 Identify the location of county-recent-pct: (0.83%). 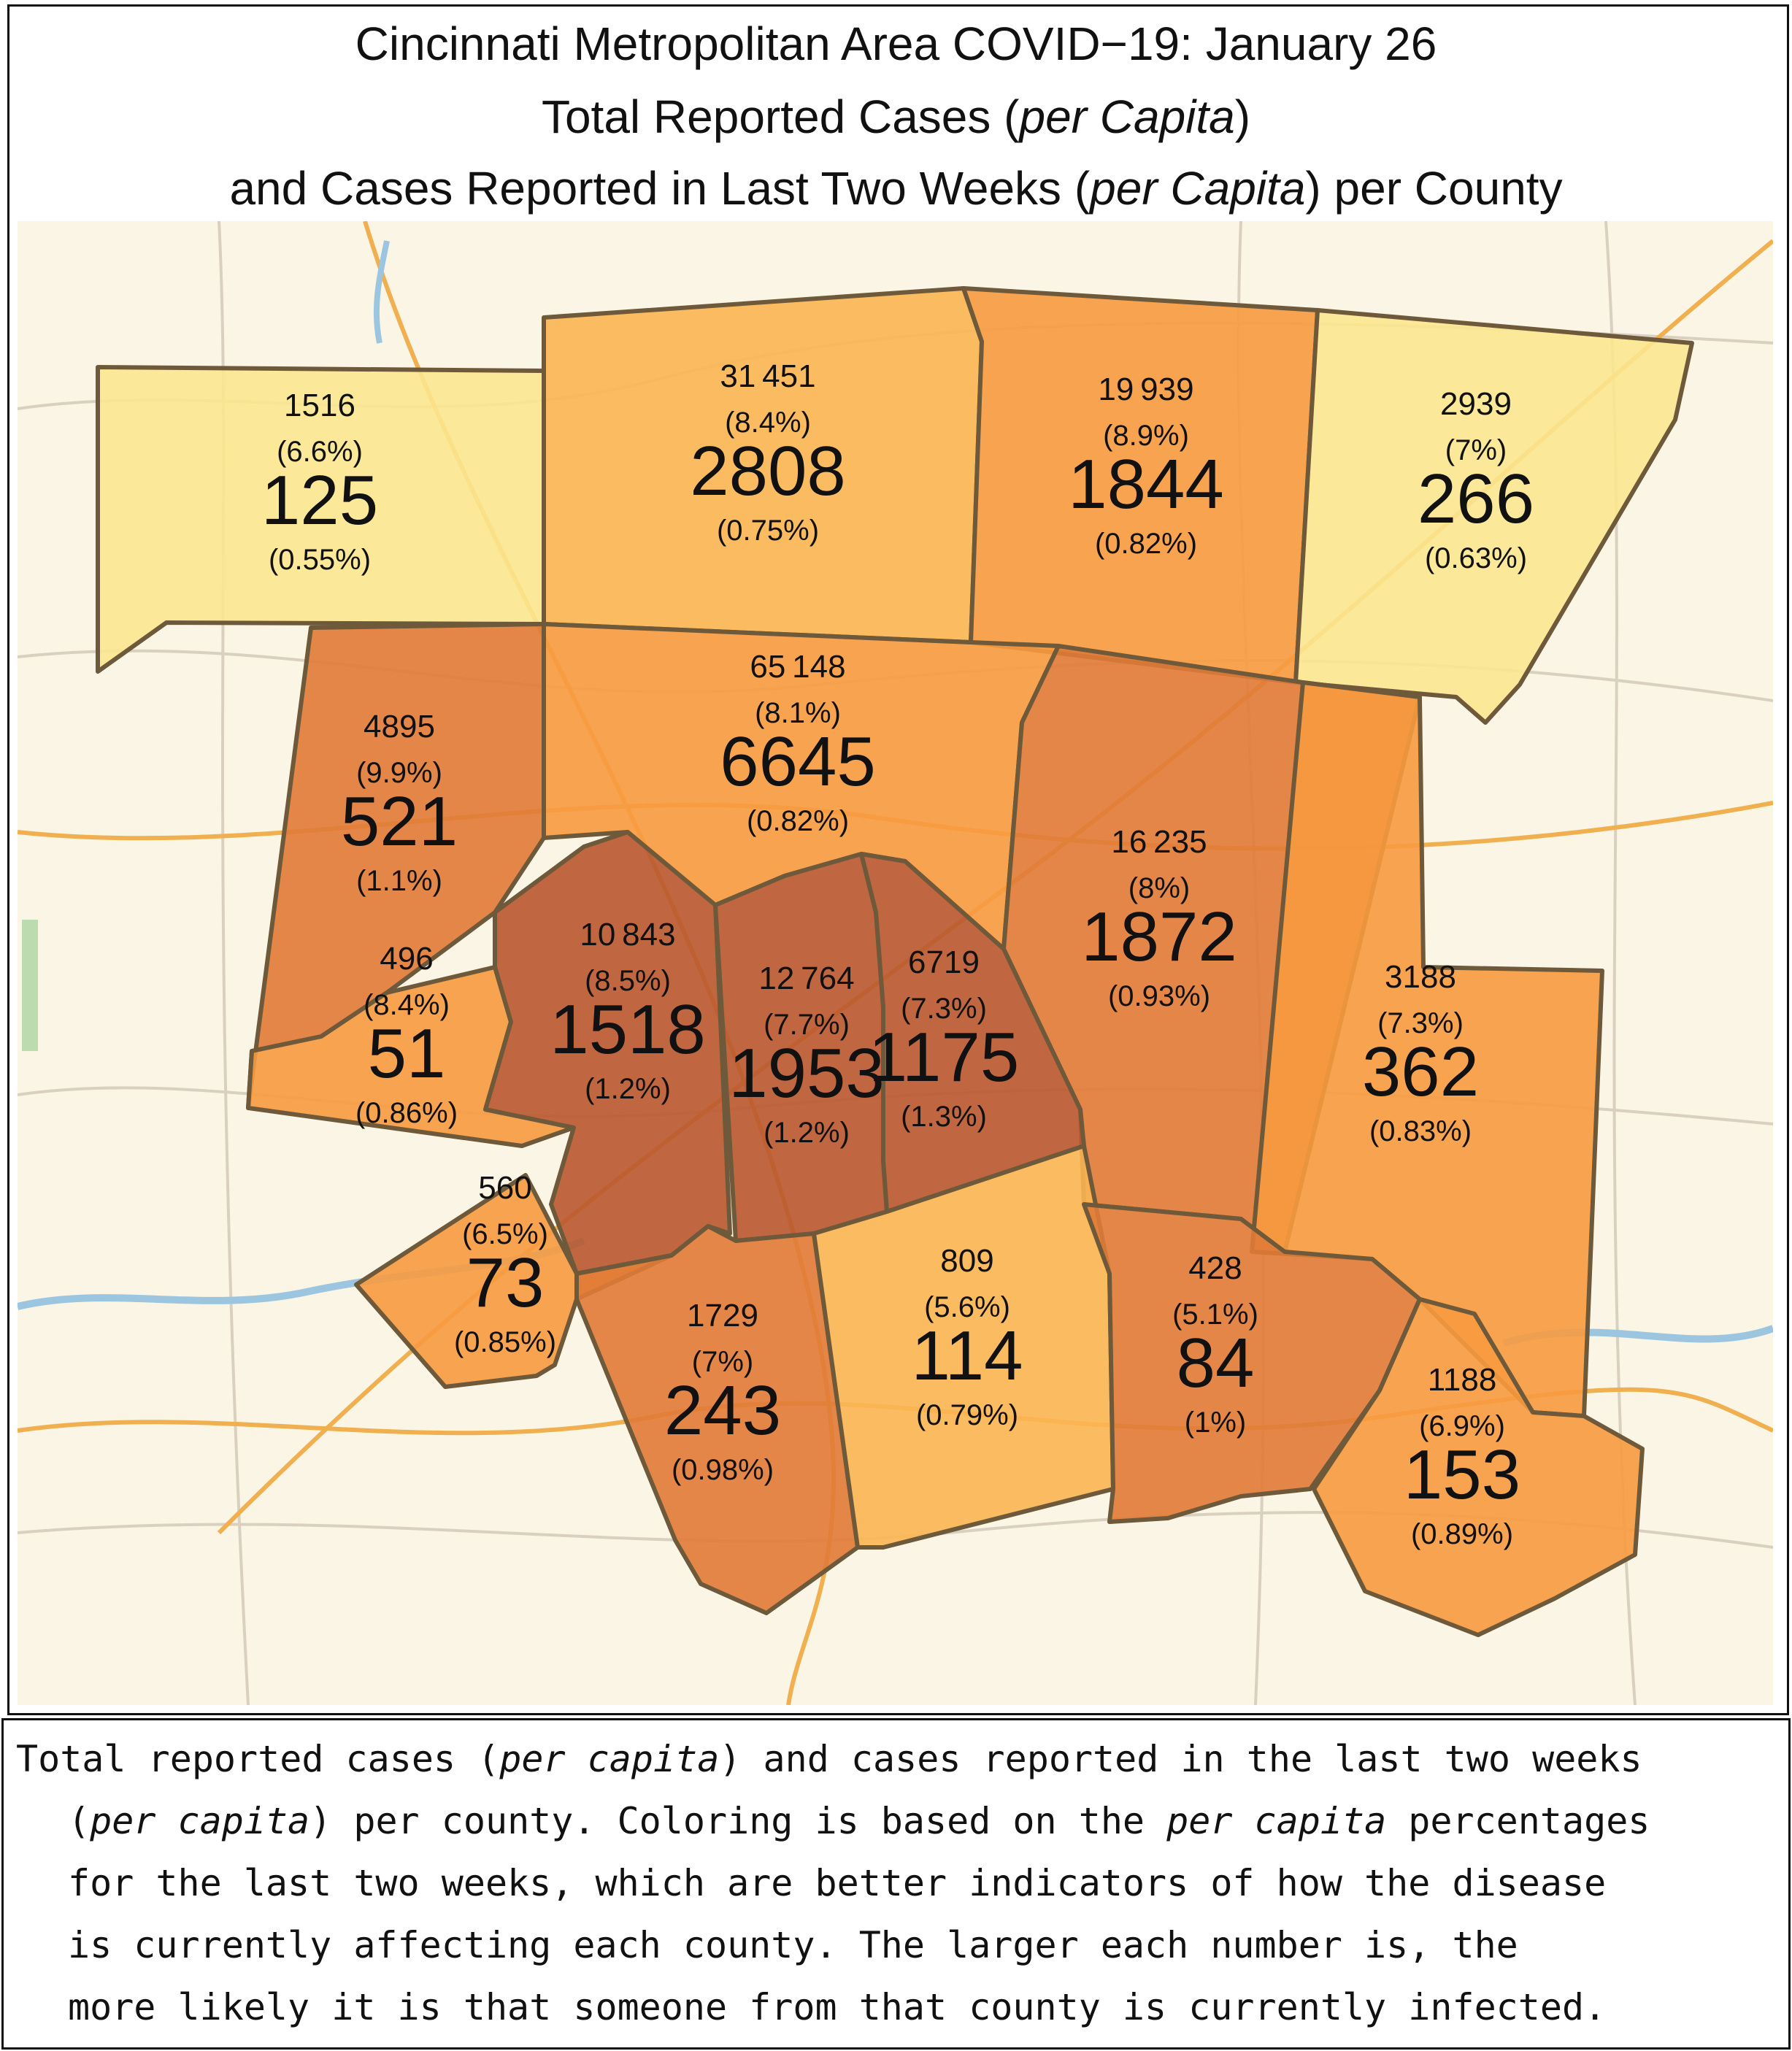
(1420, 1131).